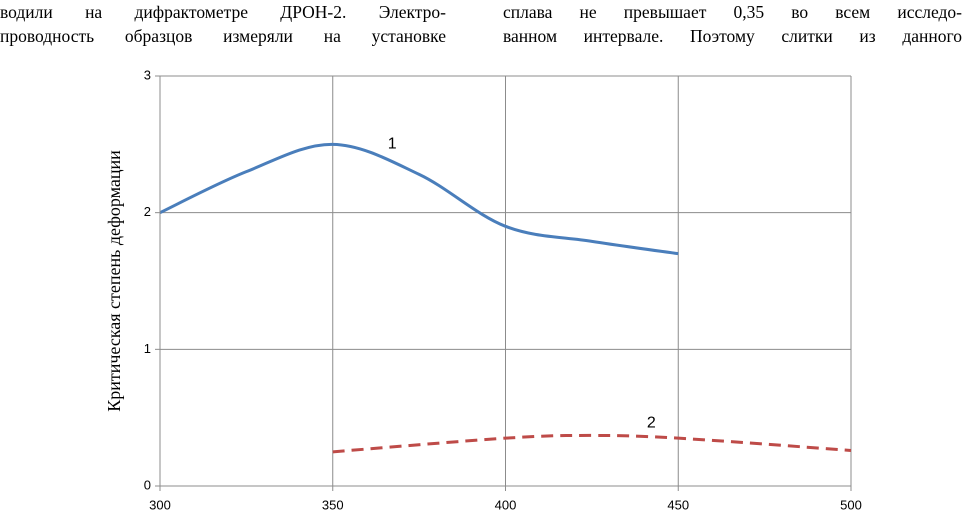 The image size is (962, 514). Describe the element at coordinates (147, 74) in the screenshot. I see `y-tick-label: 3` at that location.